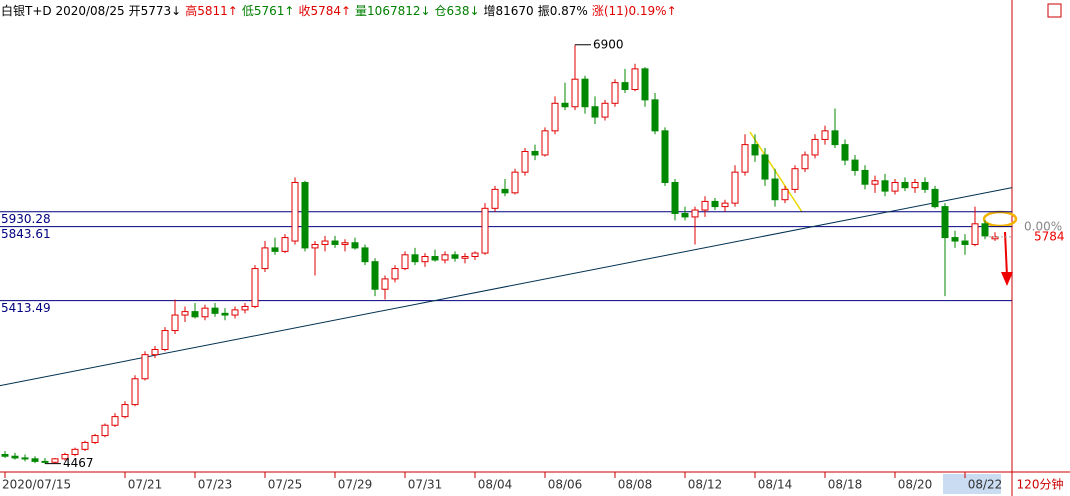  What do you see at coordinates (268, 11) in the screenshot?
I see `header-item: 低5761↑` at bounding box center [268, 11].